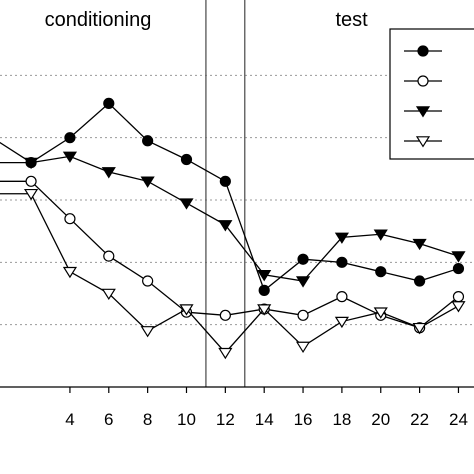 This screenshot has height=474, width=474. I want to click on legend-box, so click(431, 94).